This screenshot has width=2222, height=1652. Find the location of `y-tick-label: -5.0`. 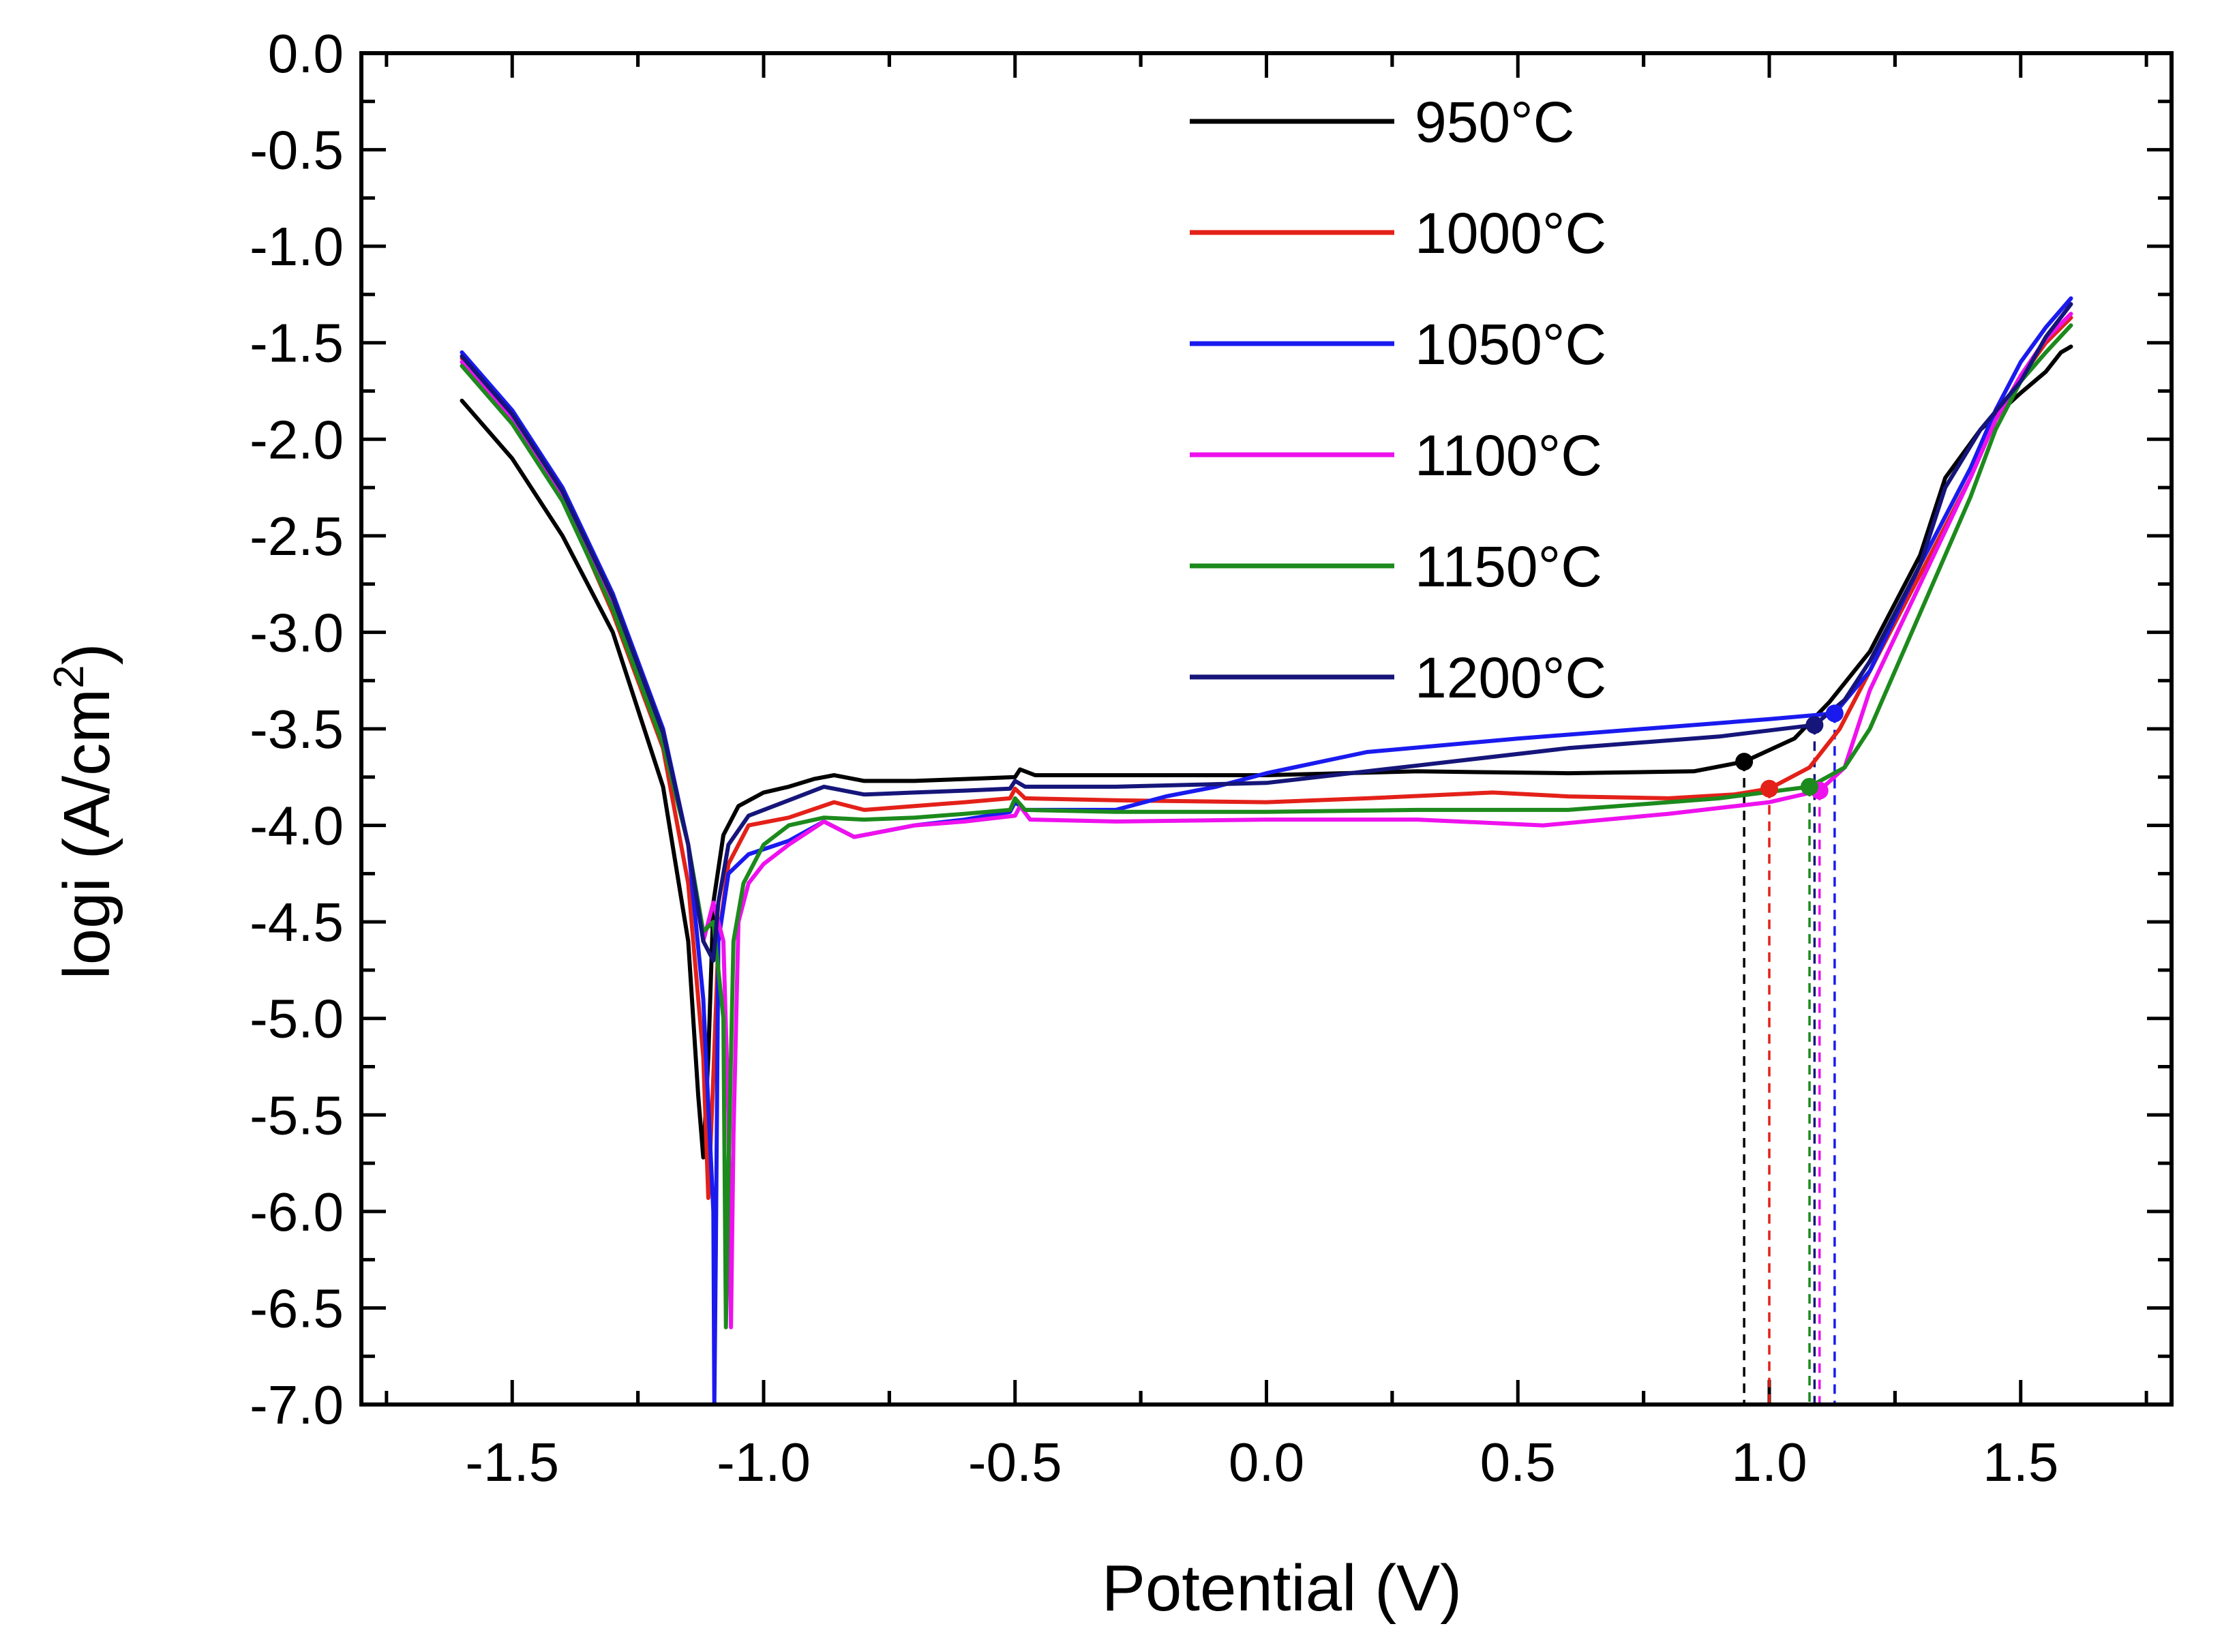

y-tick-label: -5.0 is located at coordinates (297, 1019).